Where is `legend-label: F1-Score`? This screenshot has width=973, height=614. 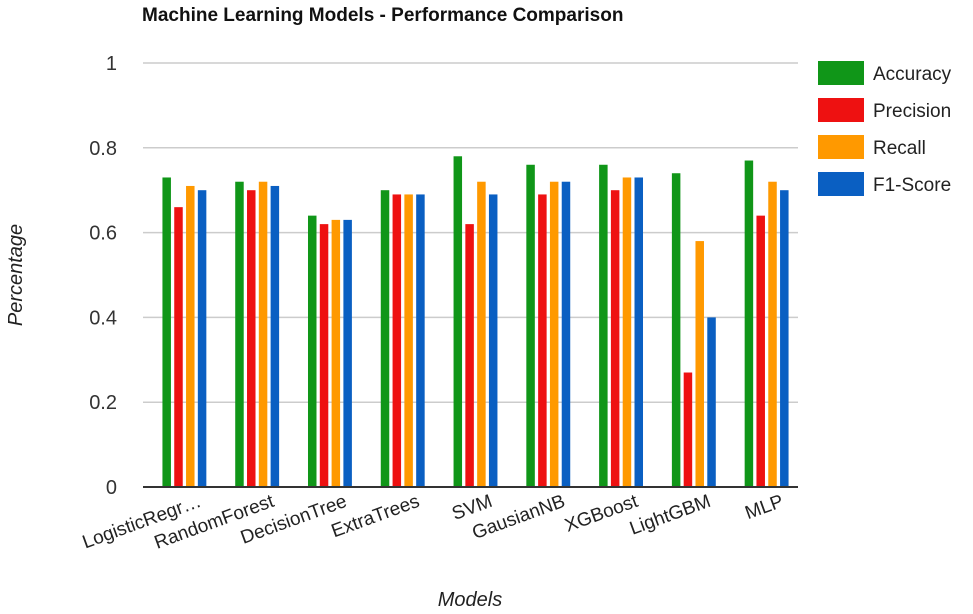
legend-label: F1-Score is located at coordinates (912, 185).